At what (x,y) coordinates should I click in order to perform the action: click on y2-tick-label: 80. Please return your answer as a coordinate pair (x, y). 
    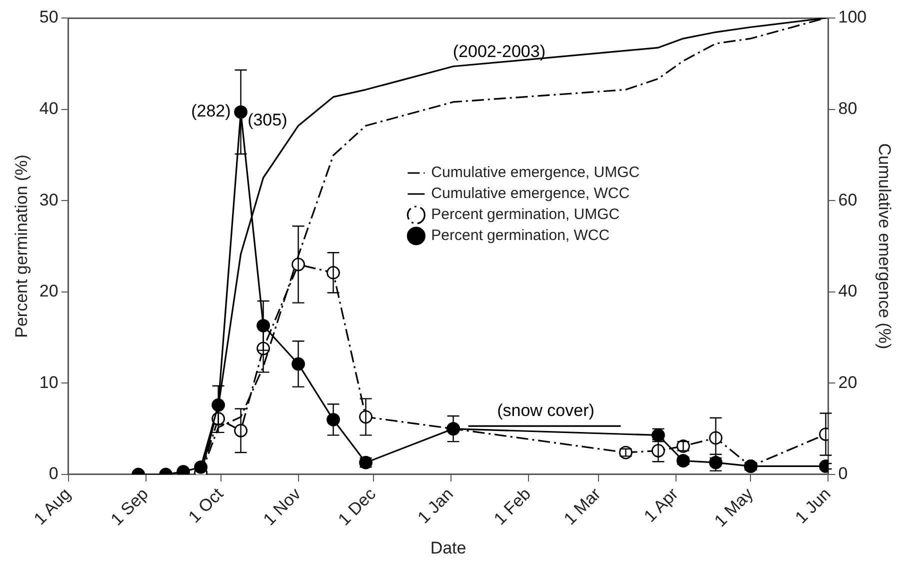
    Looking at the image, I should click on (848, 108).